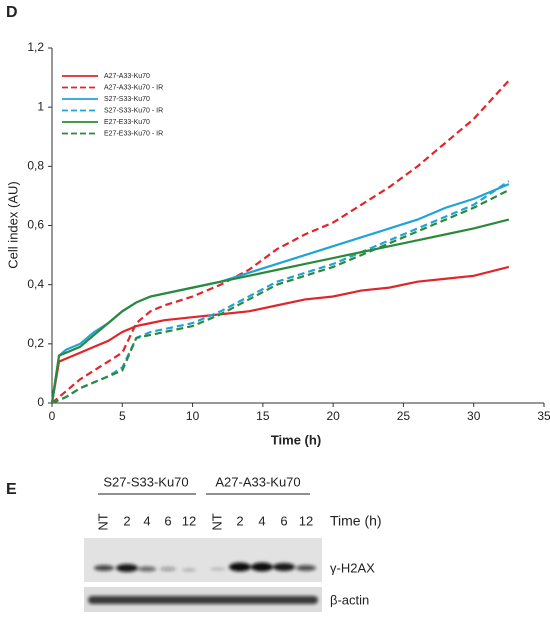  I want to click on row-label: γ-H2AX, so click(352, 567).